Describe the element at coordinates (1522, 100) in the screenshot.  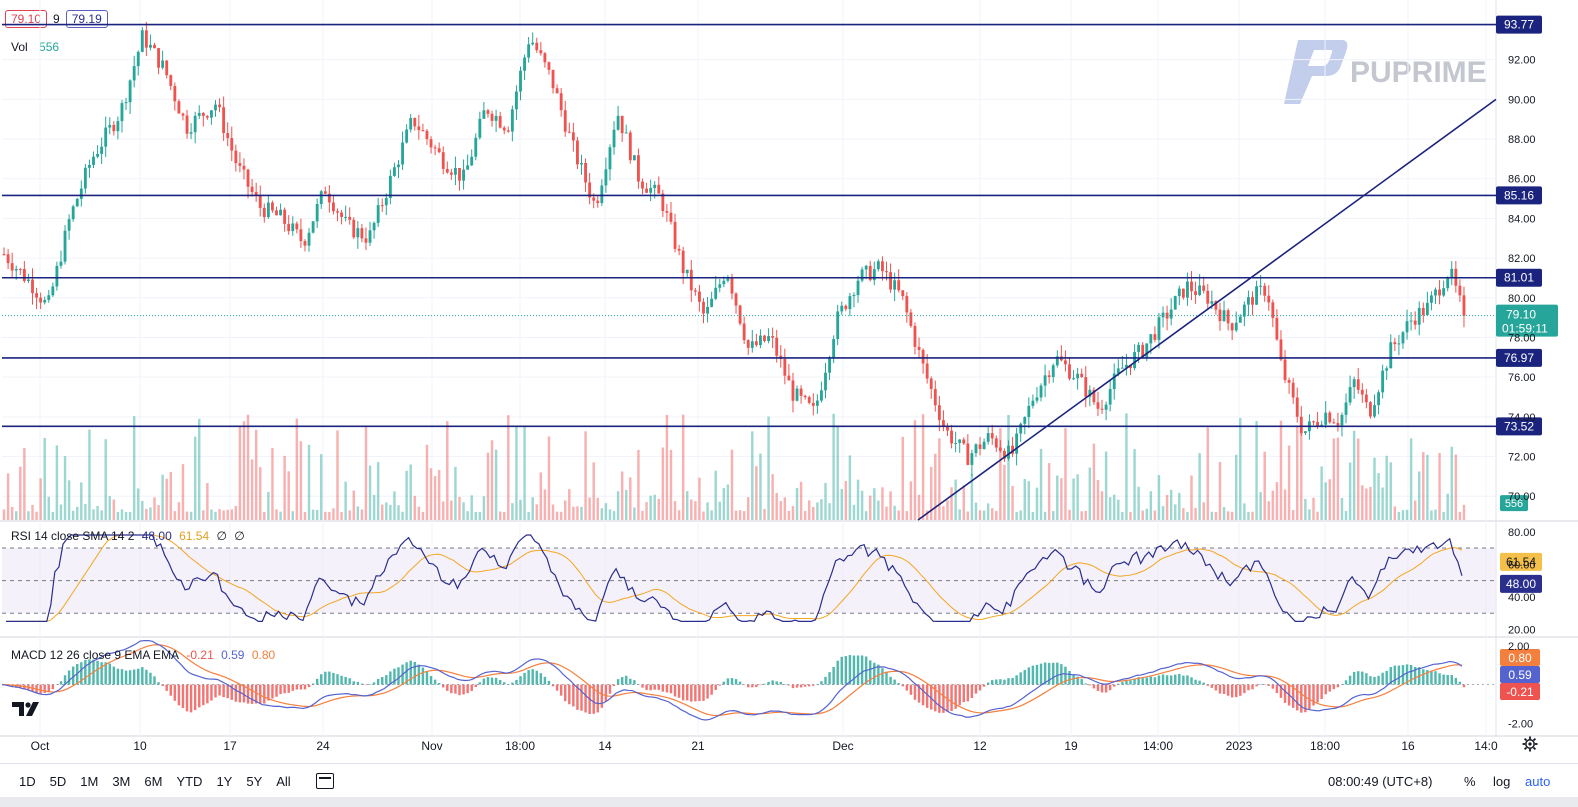
I see `price-tick: 90.00` at that location.